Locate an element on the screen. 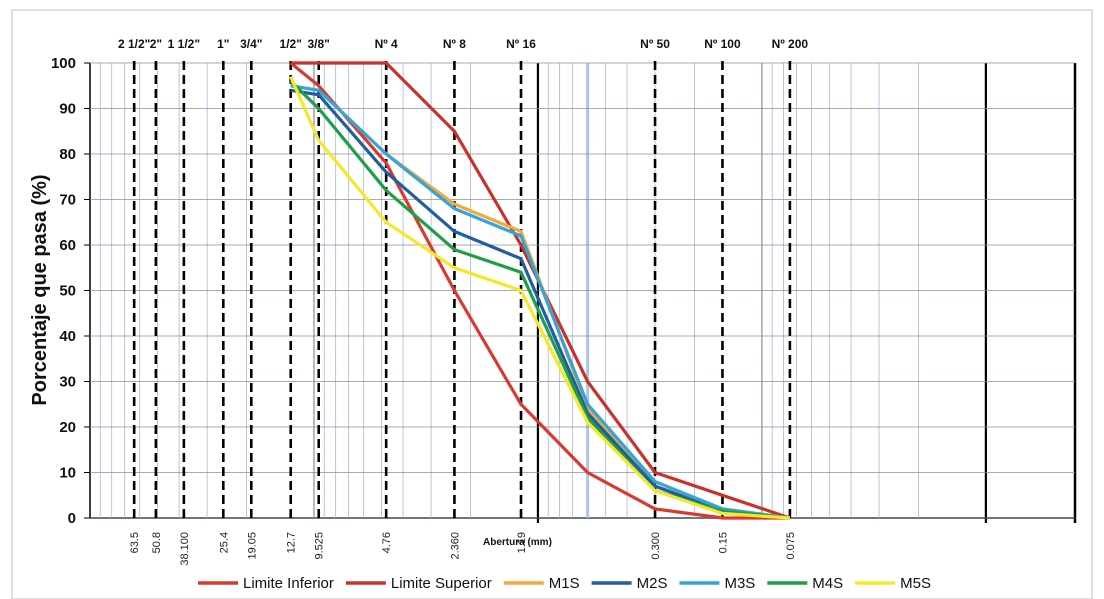  legend-label: M5S is located at coordinates (915, 583).